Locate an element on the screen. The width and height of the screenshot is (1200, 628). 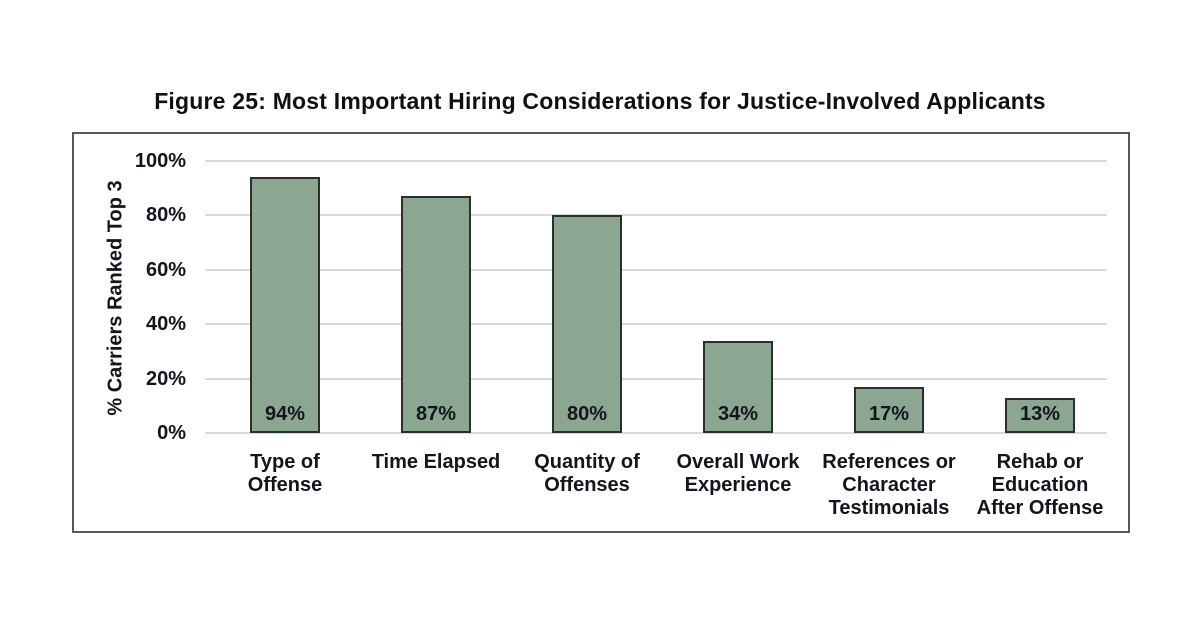
bar-value-label: 34% is located at coordinates (738, 414).